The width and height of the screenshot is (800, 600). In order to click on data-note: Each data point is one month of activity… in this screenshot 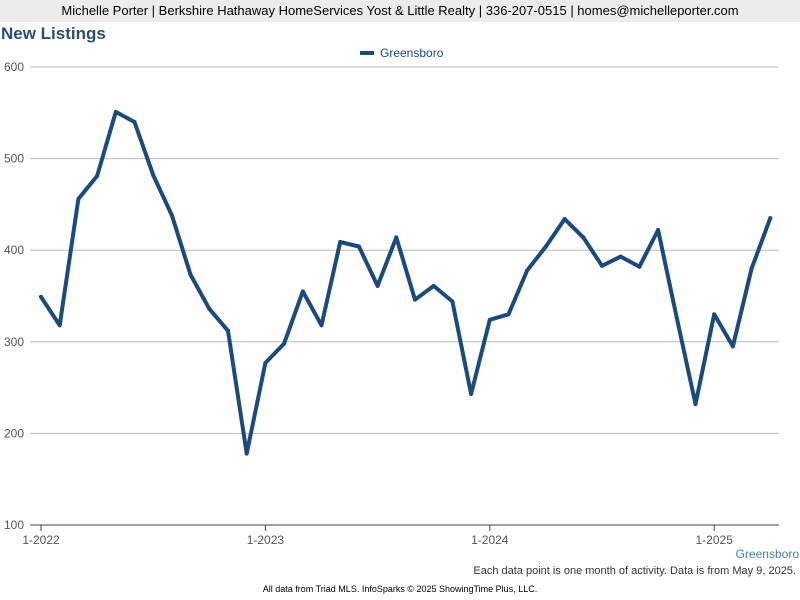, I will do `click(634, 571)`.